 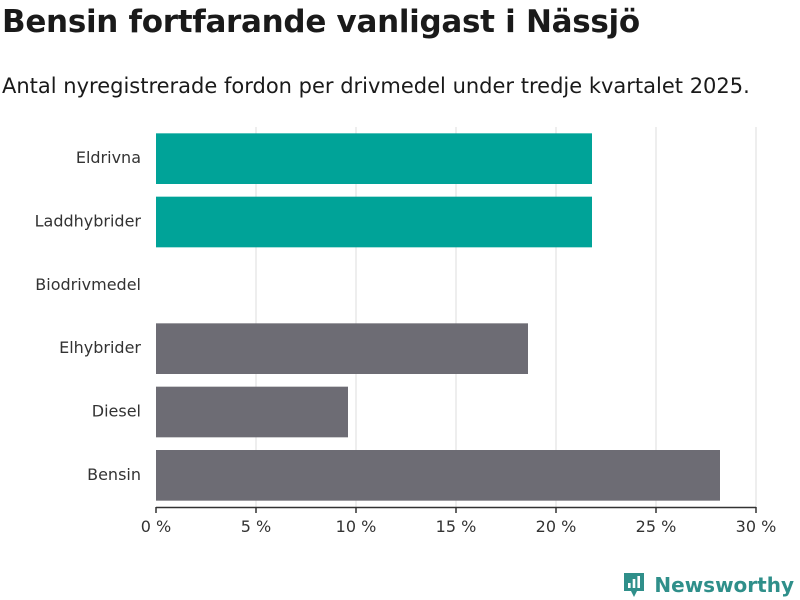 What do you see at coordinates (634, 585) in the screenshot?
I see `newsworthy-logo-icon` at bounding box center [634, 585].